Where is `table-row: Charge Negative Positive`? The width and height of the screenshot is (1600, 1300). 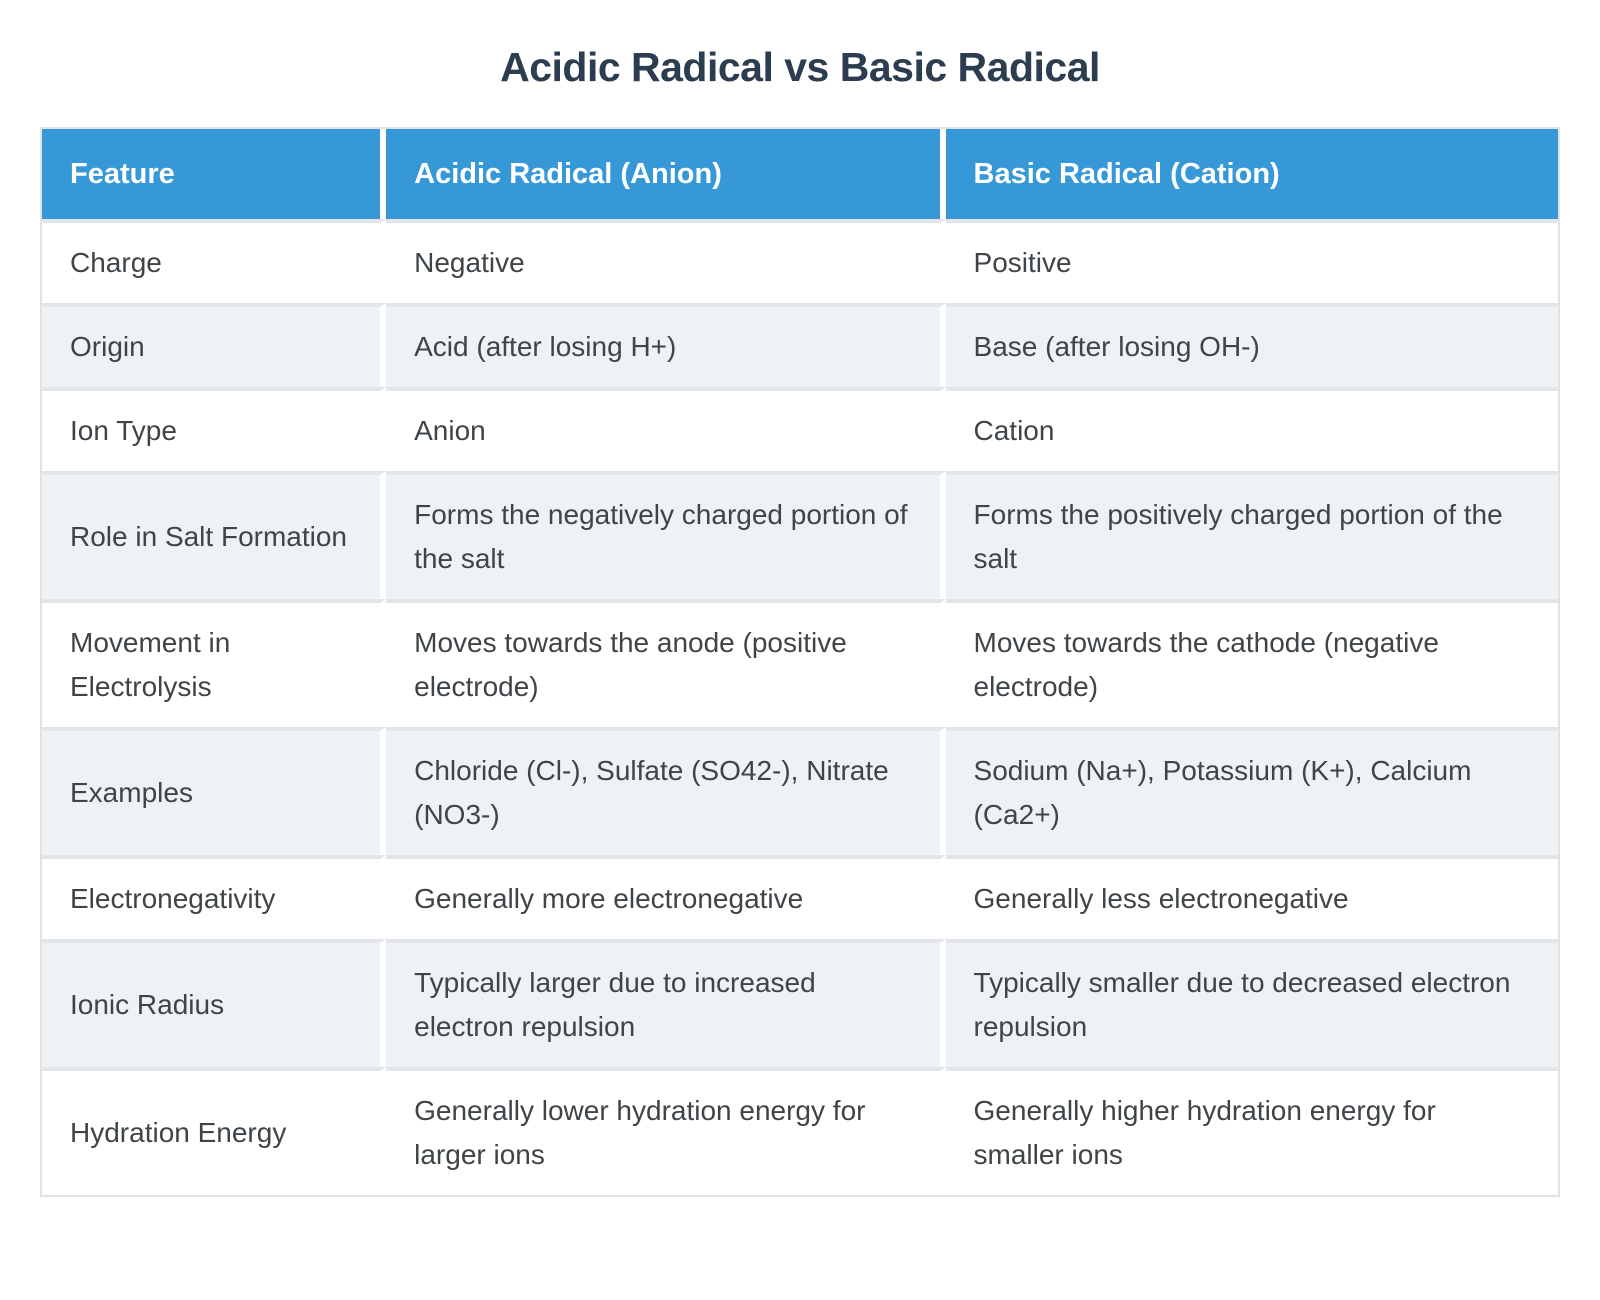 table-row: Charge Negative Positive is located at coordinates (800, 261).